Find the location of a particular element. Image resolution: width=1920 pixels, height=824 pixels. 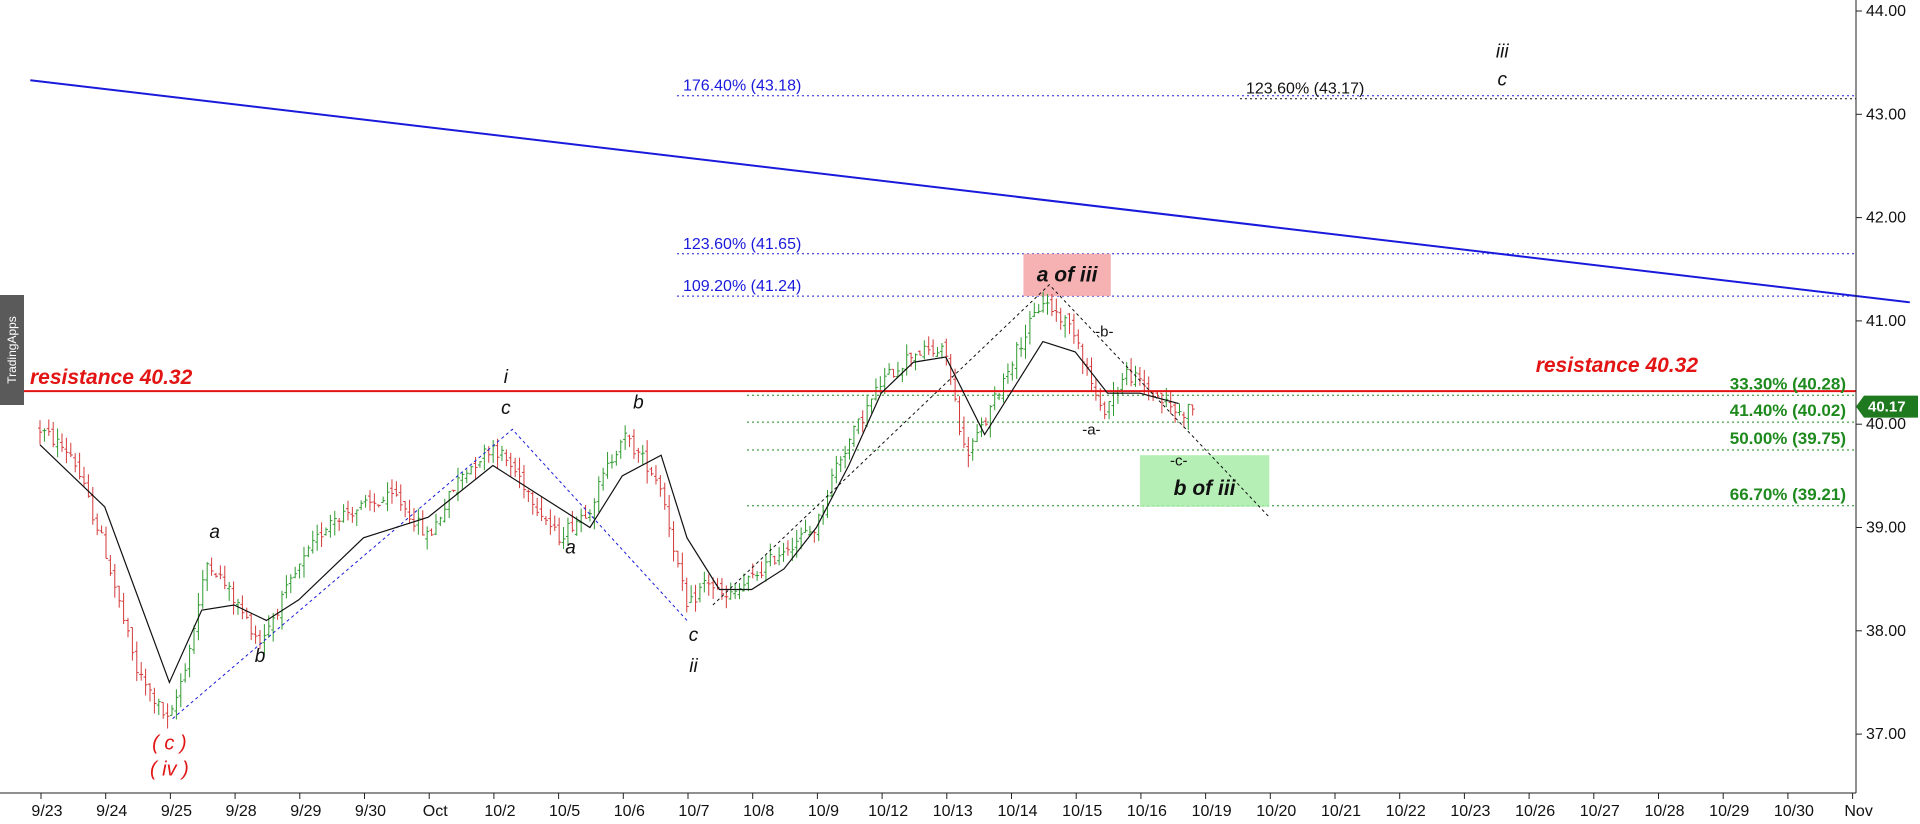

y-tick-label: 44.00 is located at coordinates (1886, 11).